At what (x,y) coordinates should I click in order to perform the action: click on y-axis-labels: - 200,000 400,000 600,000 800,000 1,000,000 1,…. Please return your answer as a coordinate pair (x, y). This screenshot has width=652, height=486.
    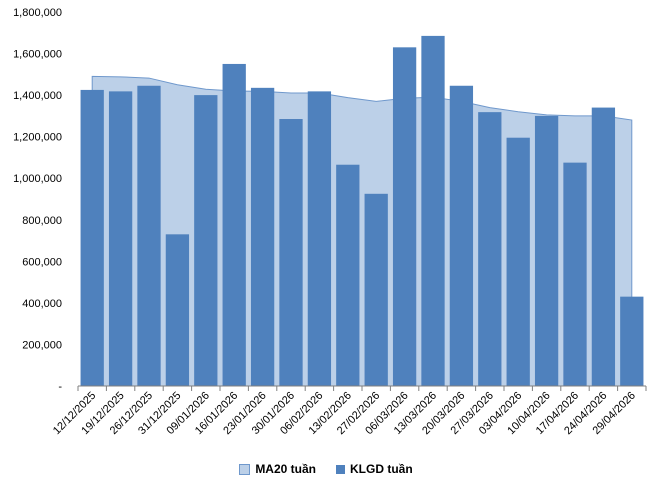
    Looking at the image, I should click on (37, 200).